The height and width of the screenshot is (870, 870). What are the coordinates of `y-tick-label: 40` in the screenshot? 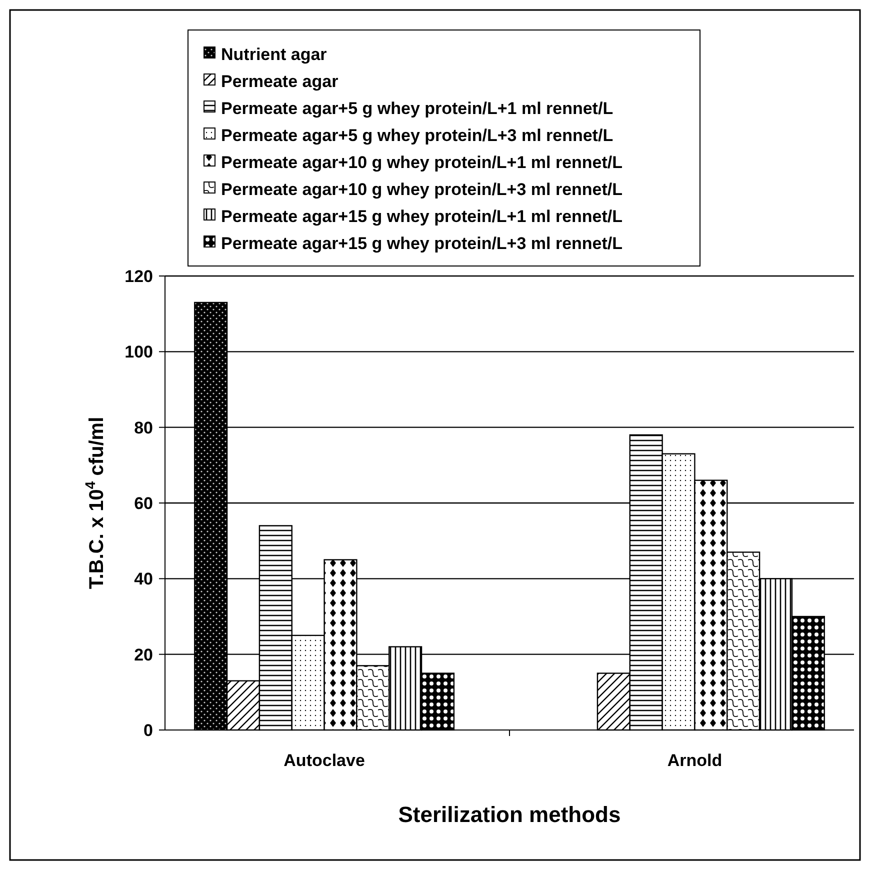 It's located at (143, 579).